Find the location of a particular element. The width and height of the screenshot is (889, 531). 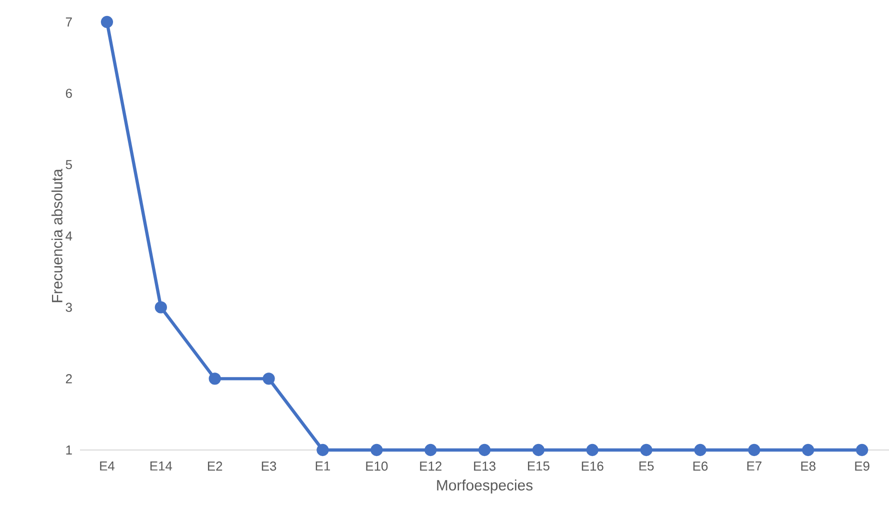

y-tick-label: 4 is located at coordinates (69, 236).